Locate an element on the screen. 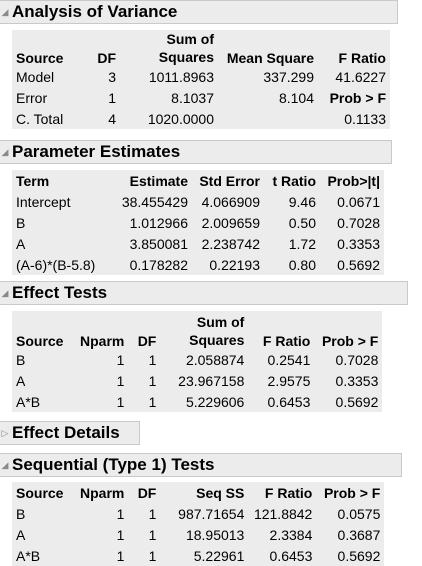 The image size is (422, 566). anova-header: ◢ Analysis of Variance is located at coordinates (199, 12).